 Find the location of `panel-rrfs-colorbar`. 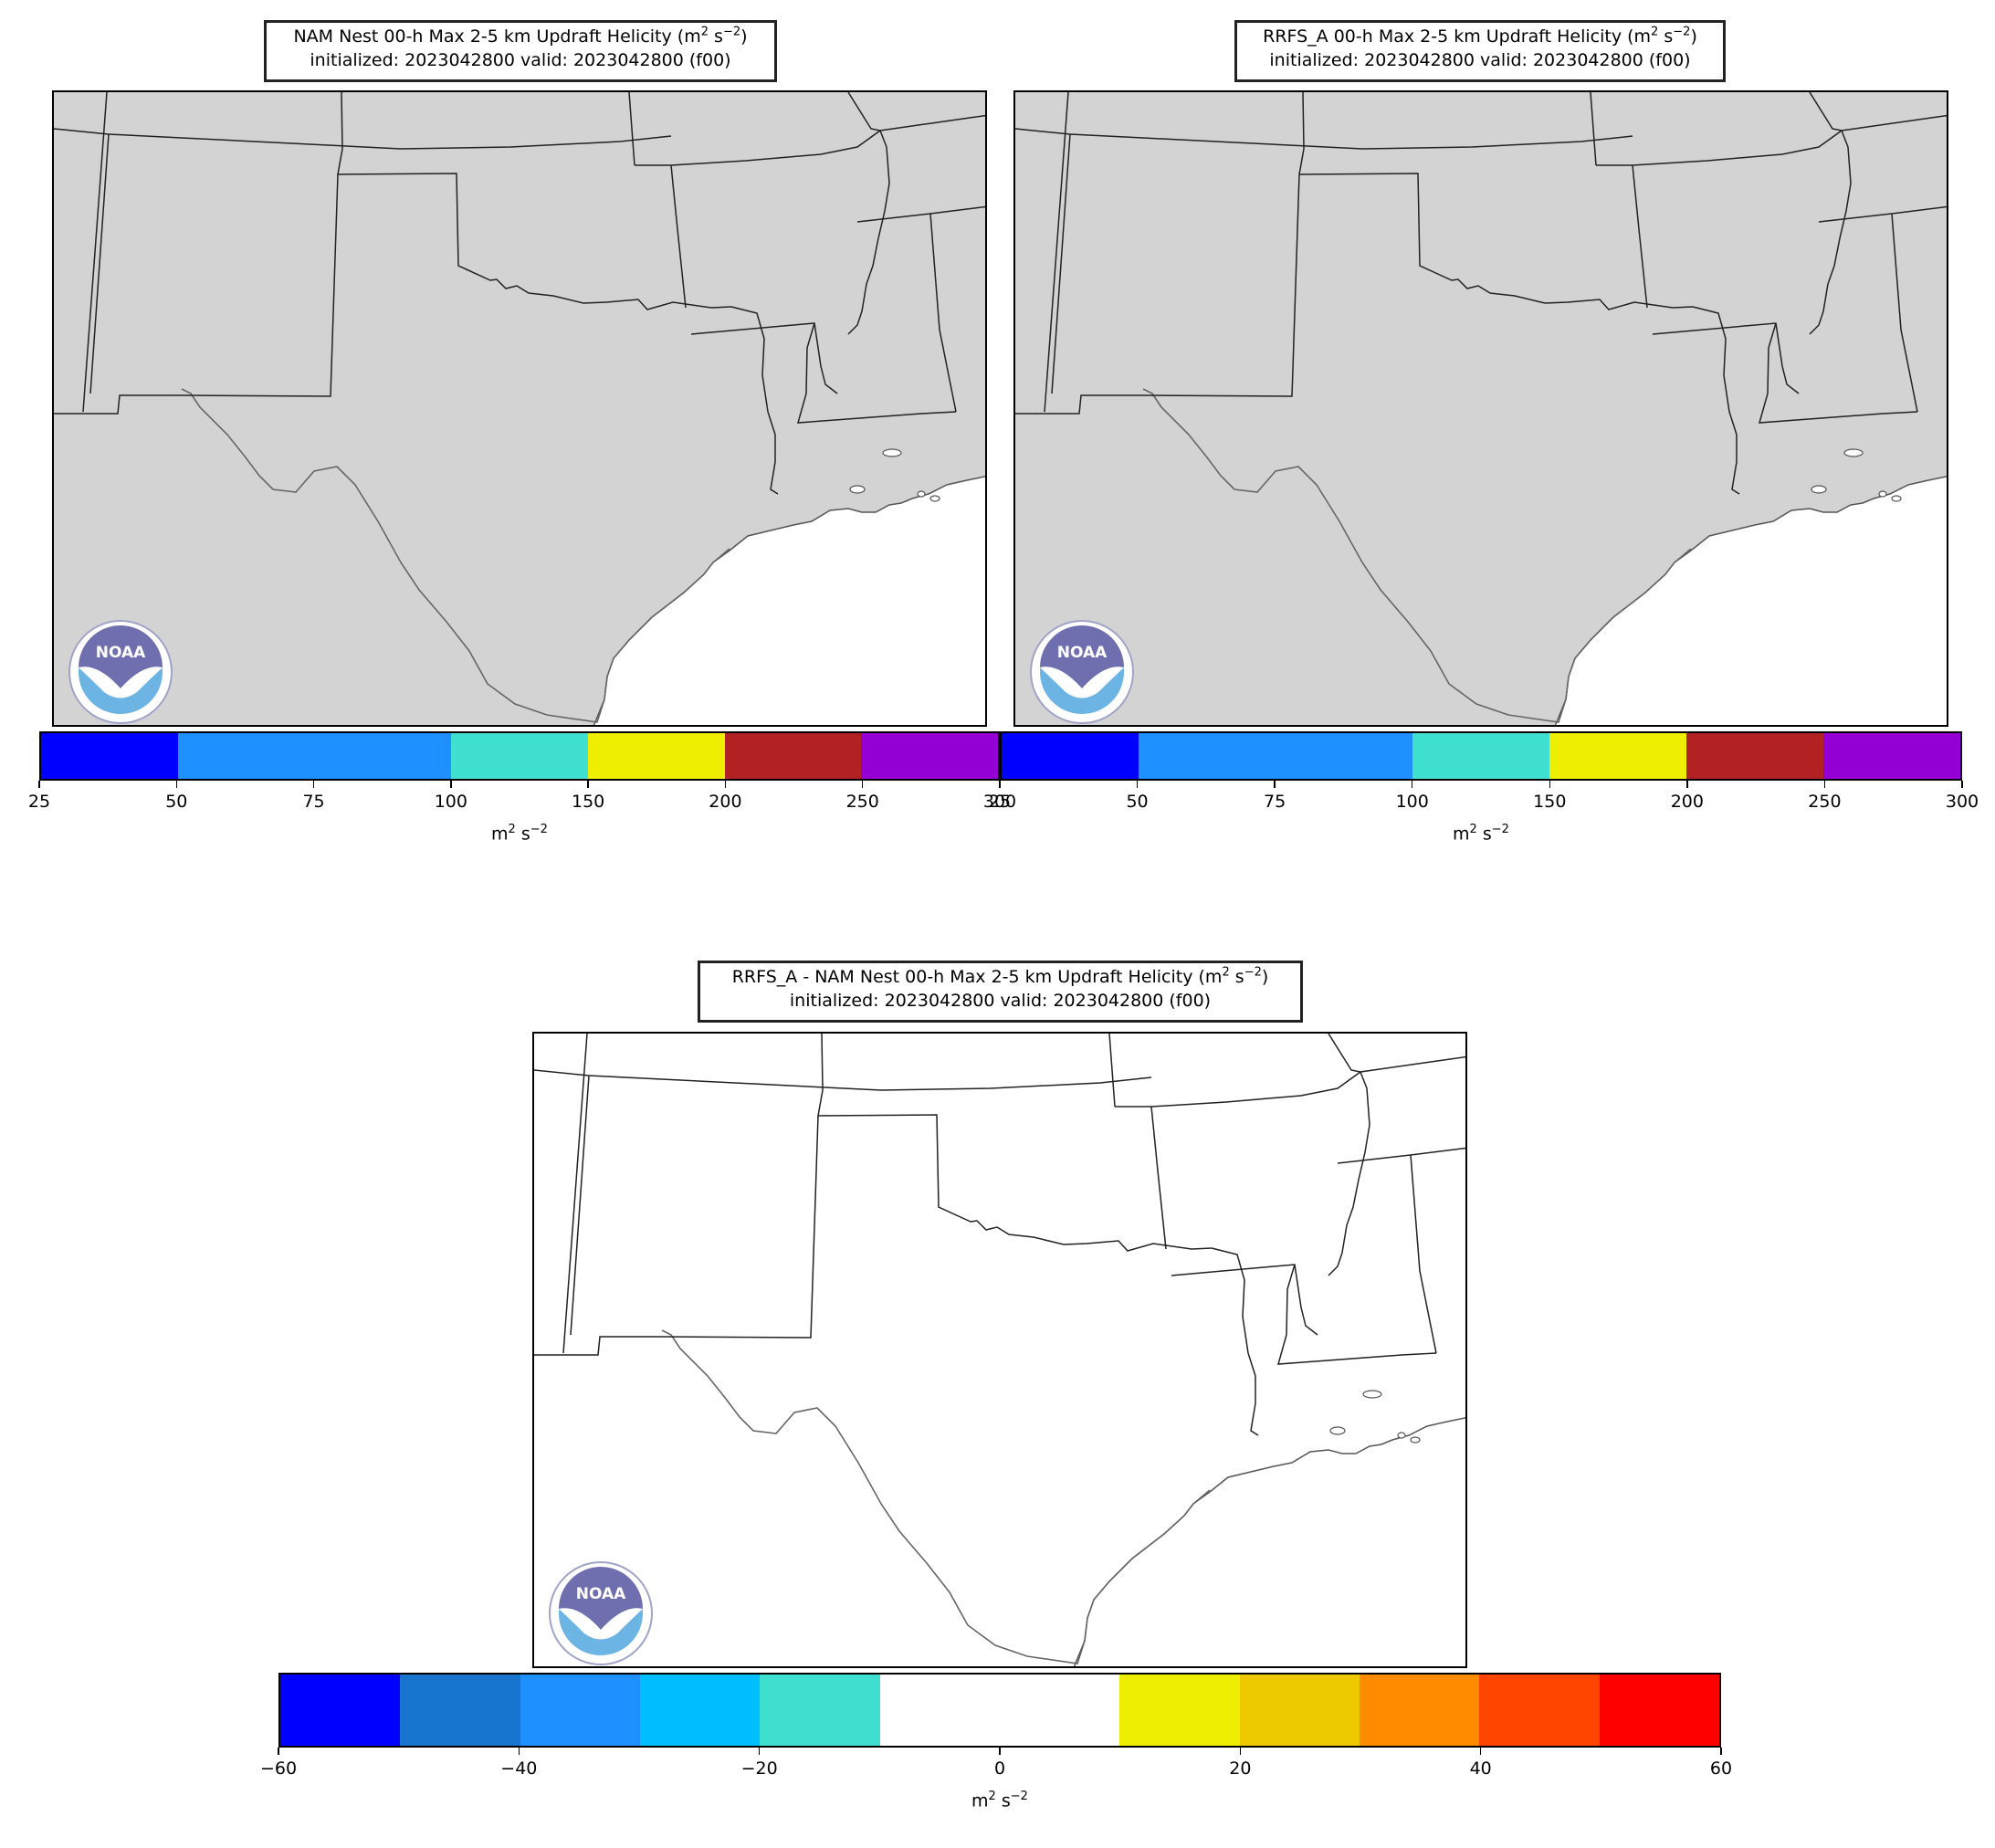

panel-rrfs-colorbar is located at coordinates (1481, 756).